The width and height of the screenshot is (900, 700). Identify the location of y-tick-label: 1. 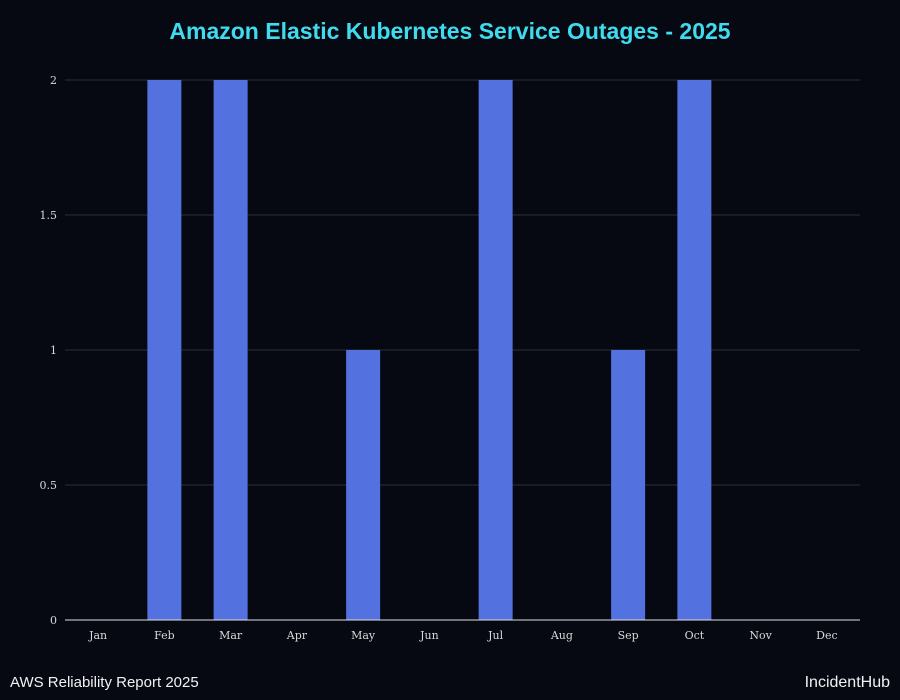
(53, 350).